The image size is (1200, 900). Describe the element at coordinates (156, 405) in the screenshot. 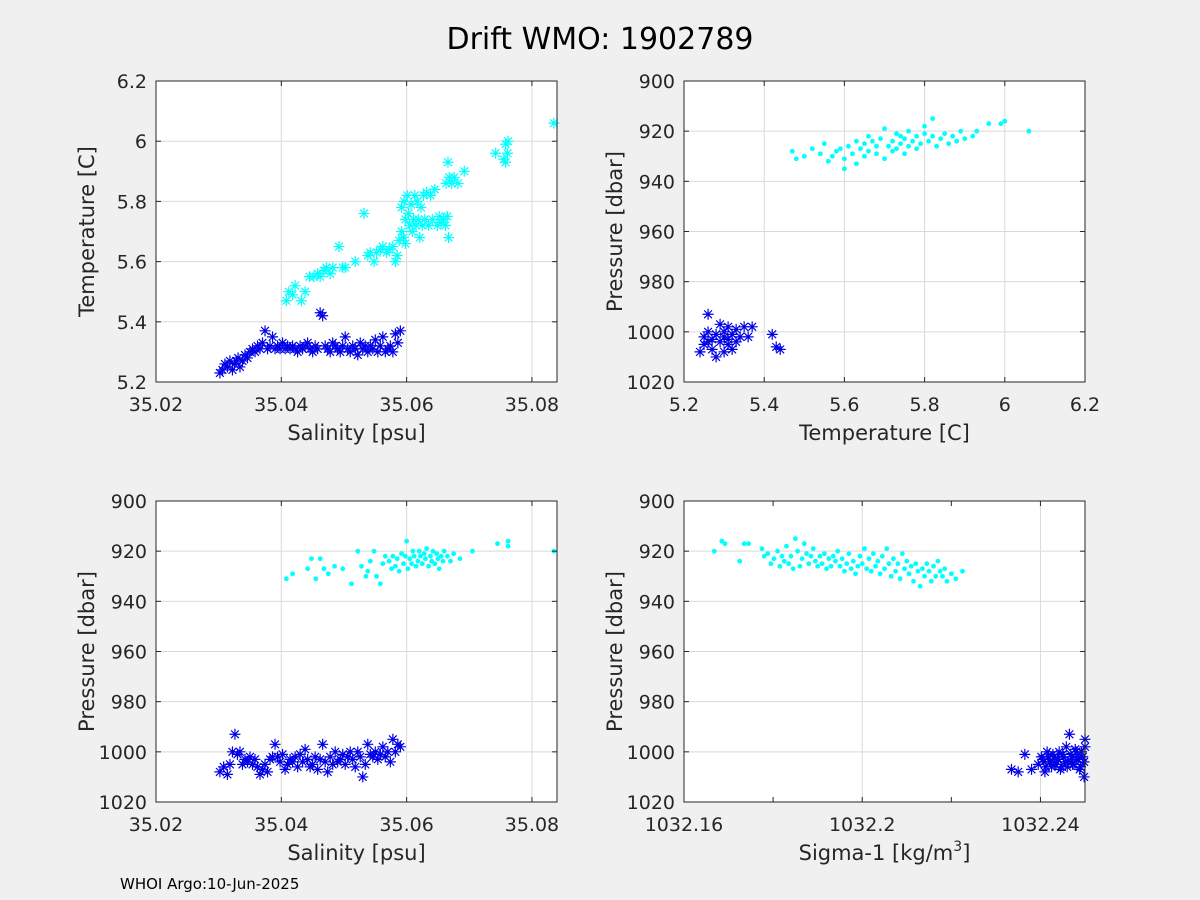

I see `x-tick-label: 35.02` at that location.